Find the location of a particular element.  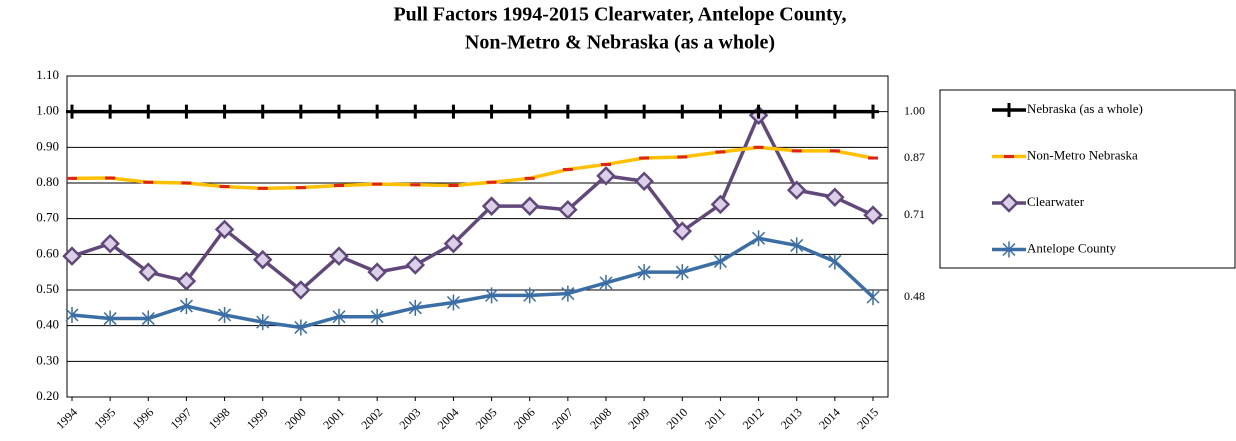

y-tick-label: 0.30 is located at coordinates (47, 359).